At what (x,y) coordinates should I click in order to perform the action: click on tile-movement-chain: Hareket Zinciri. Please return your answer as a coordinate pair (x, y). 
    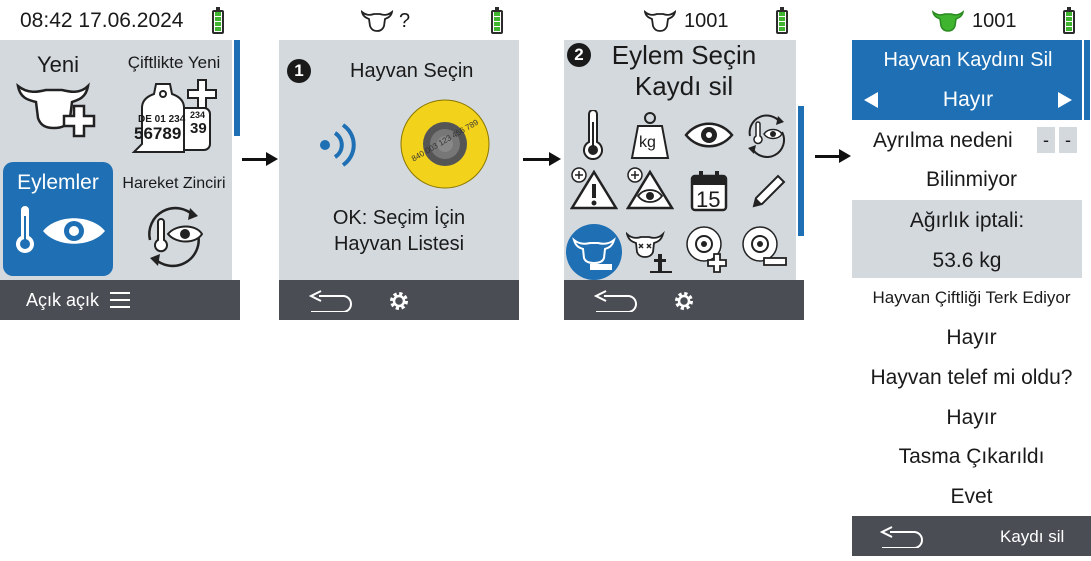
    Looking at the image, I should click on (174, 220).